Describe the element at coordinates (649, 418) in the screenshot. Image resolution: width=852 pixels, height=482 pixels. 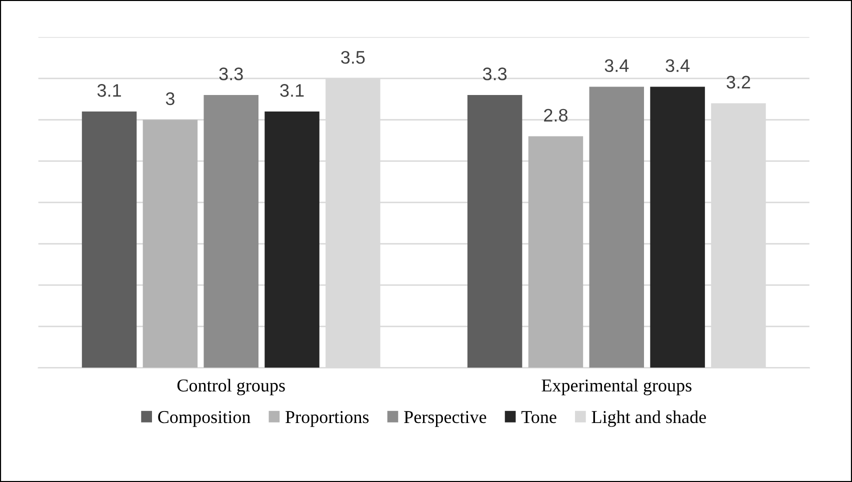
I see `legend-label: Light and shade` at that location.